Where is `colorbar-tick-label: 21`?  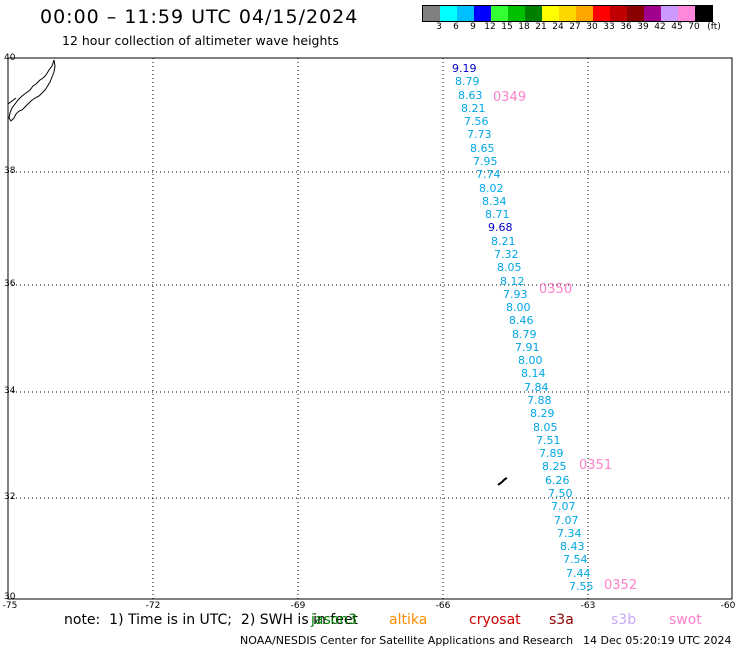
colorbar-tick-label: 21 is located at coordinates (541, 27).